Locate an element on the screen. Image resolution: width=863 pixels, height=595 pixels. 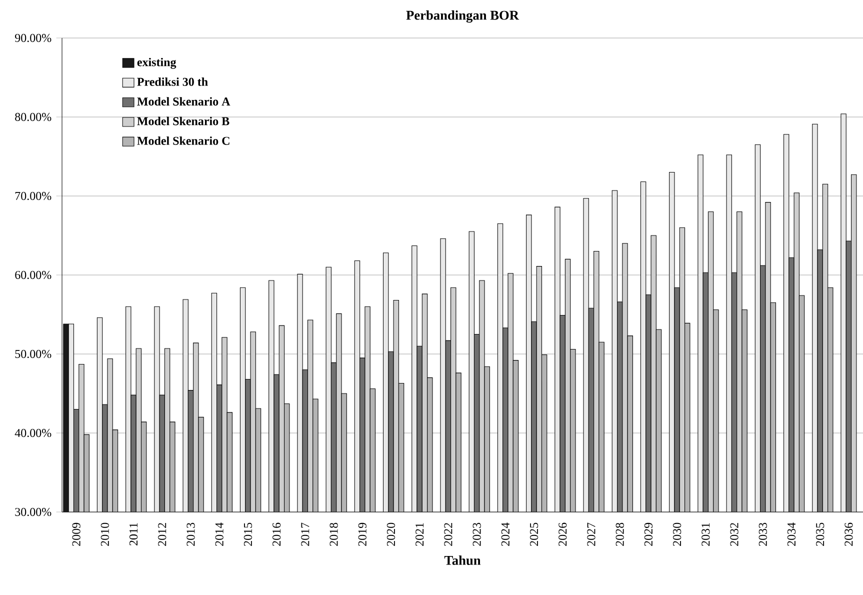
legend-label: Model Skenario B is located at coordinates (183, 121).